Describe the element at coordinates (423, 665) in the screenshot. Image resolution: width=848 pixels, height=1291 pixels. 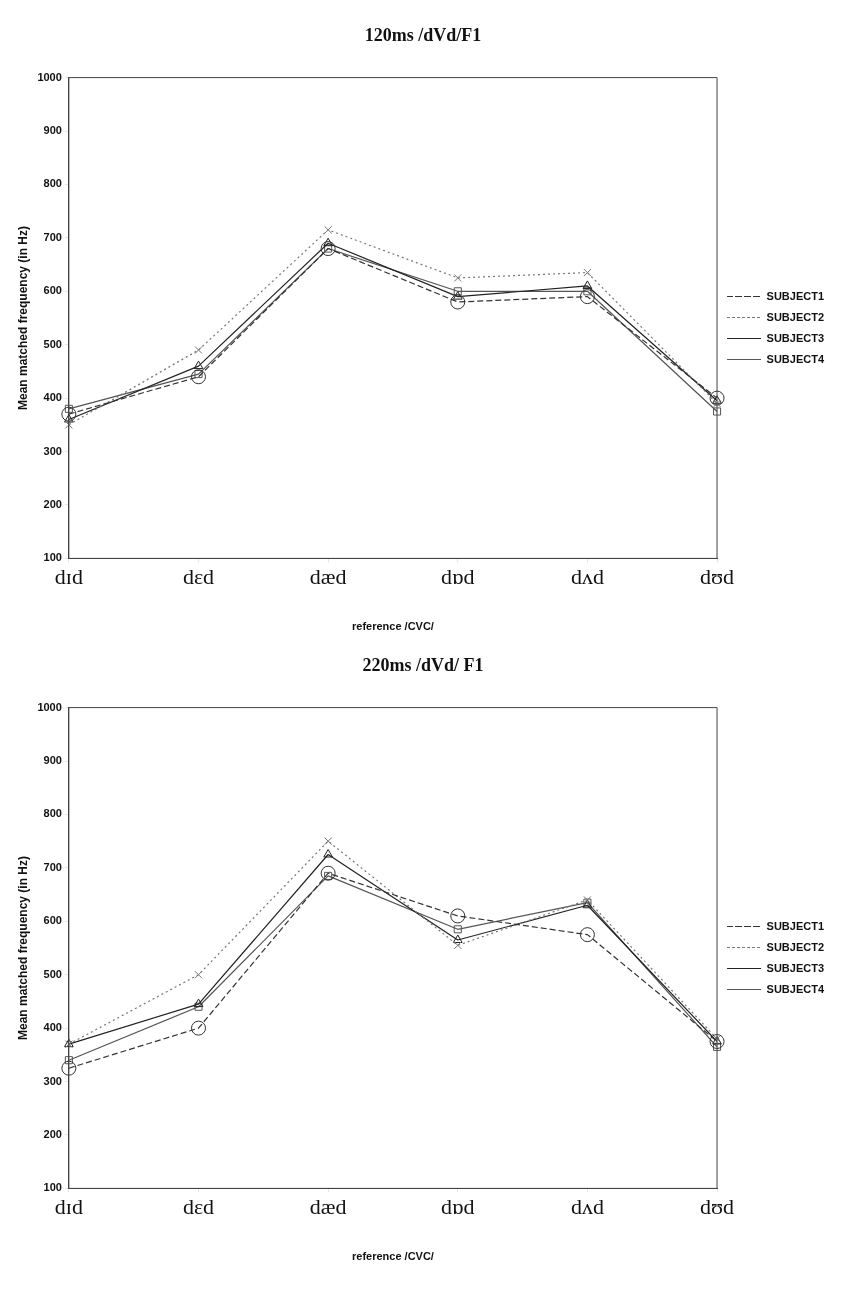
I see `chart-title: 220ms /dVd/ F1` at that location.